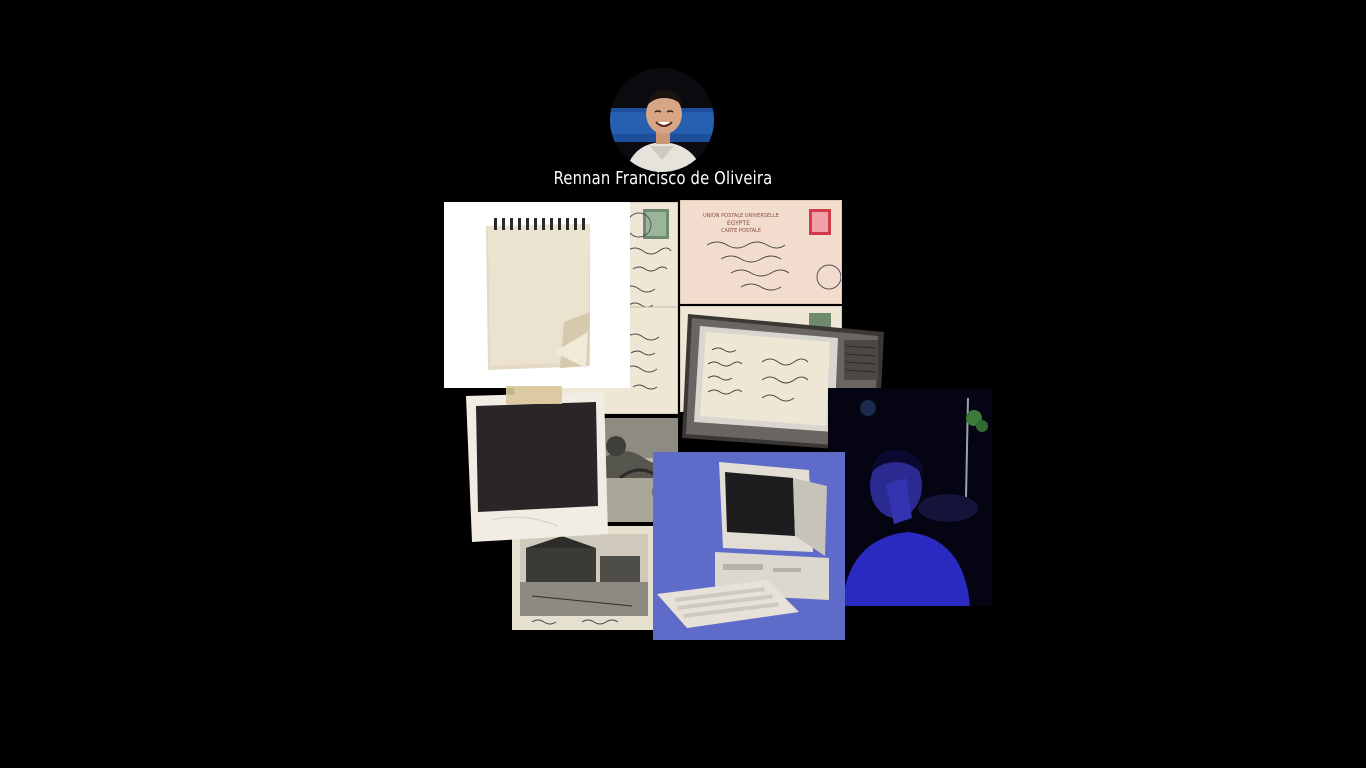  I want to click on postcard-icon, so click(597, 299).